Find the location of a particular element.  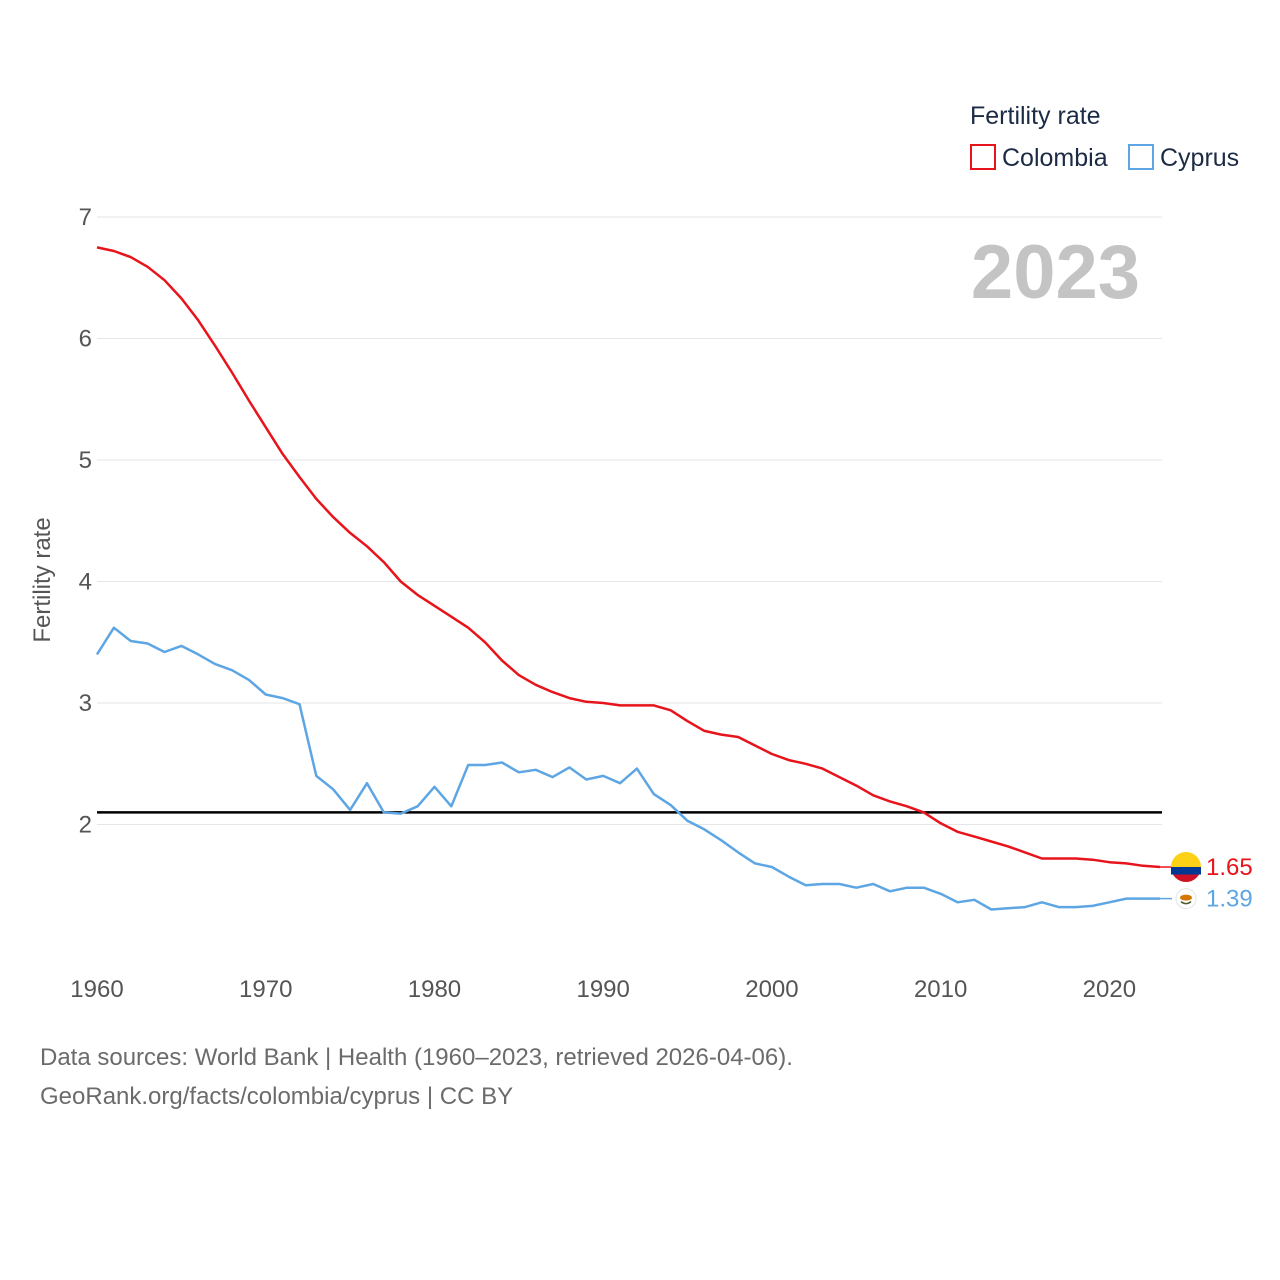

x-tick-labels: 1960 1970 1980 1990 2000 2010 2020 is located at coordinates (603, 989).